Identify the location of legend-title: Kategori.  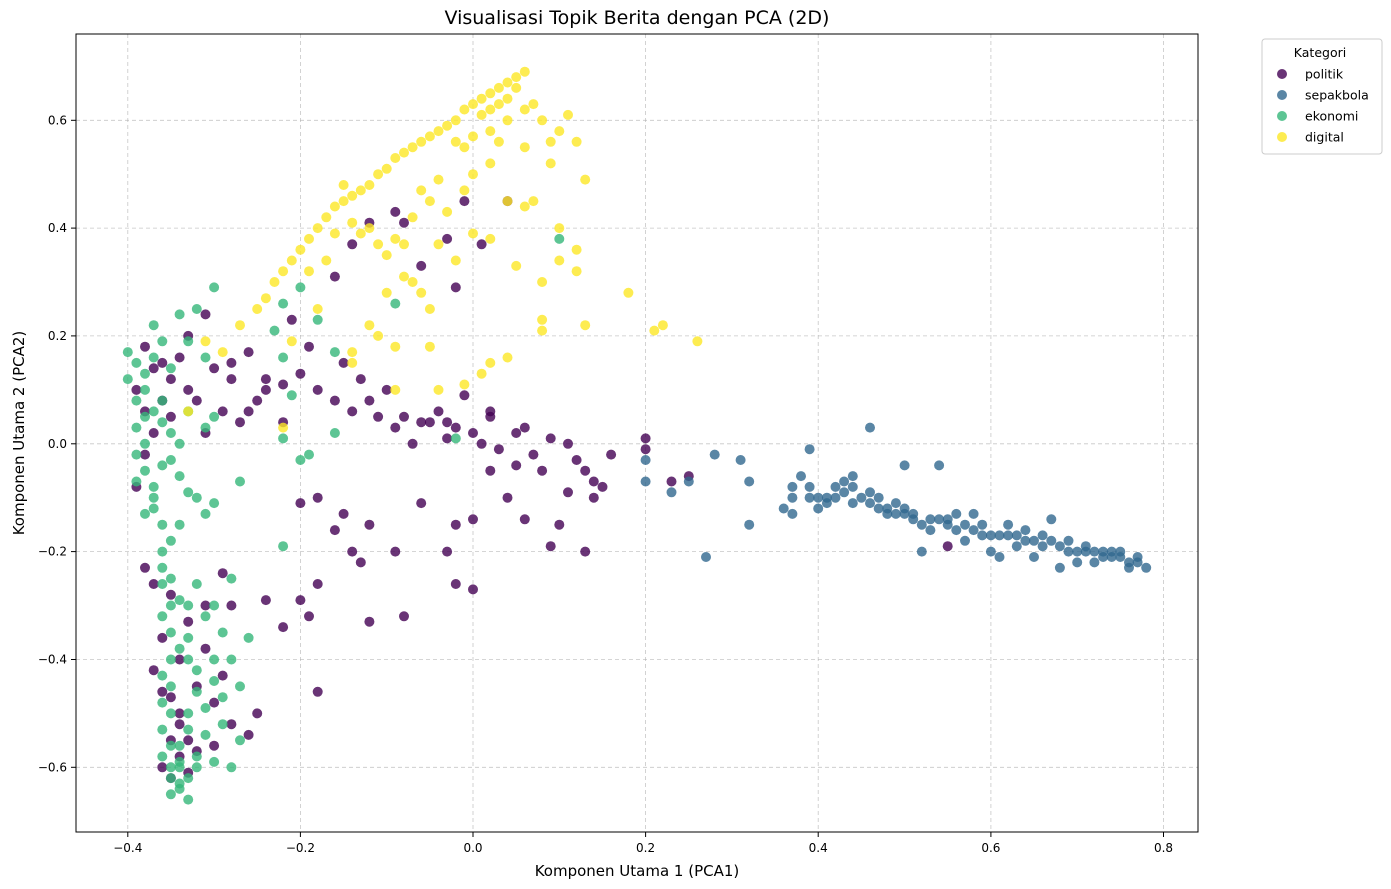
(1320, 52).